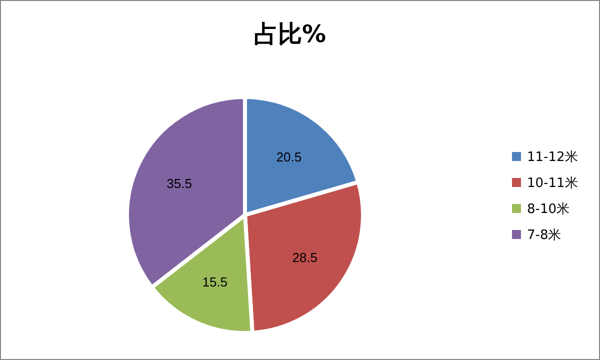  Describe the element at coordinates (289, 156) in the screenshot. I see `data-label: 20.5` at that location.